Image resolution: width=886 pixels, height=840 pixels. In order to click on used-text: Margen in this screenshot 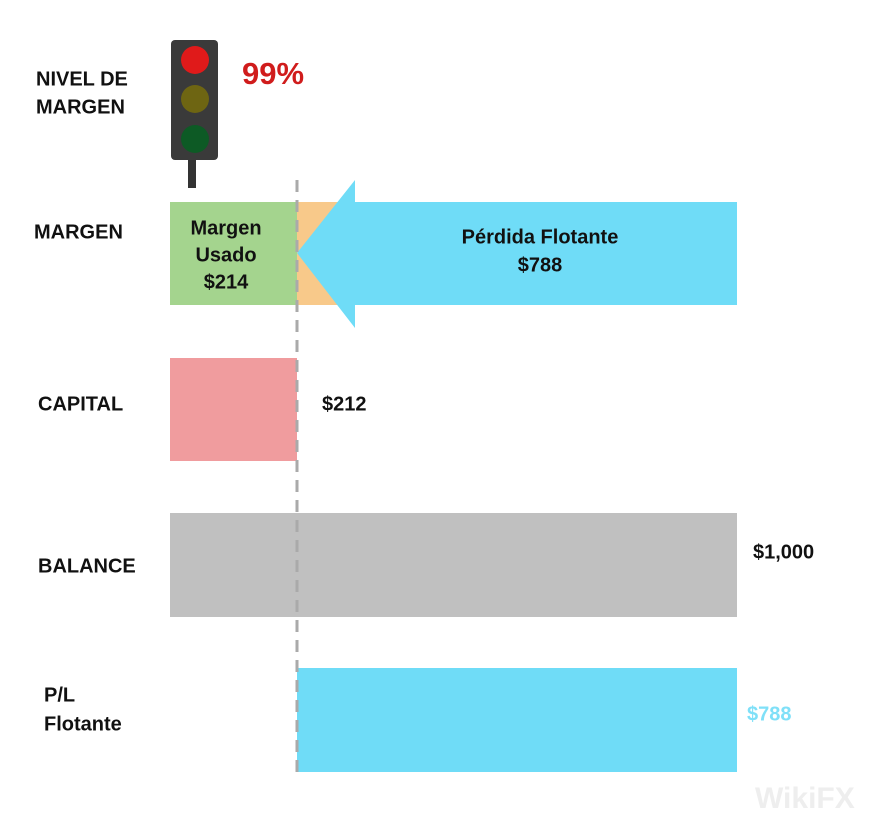, I will do `click(225, 228)`.